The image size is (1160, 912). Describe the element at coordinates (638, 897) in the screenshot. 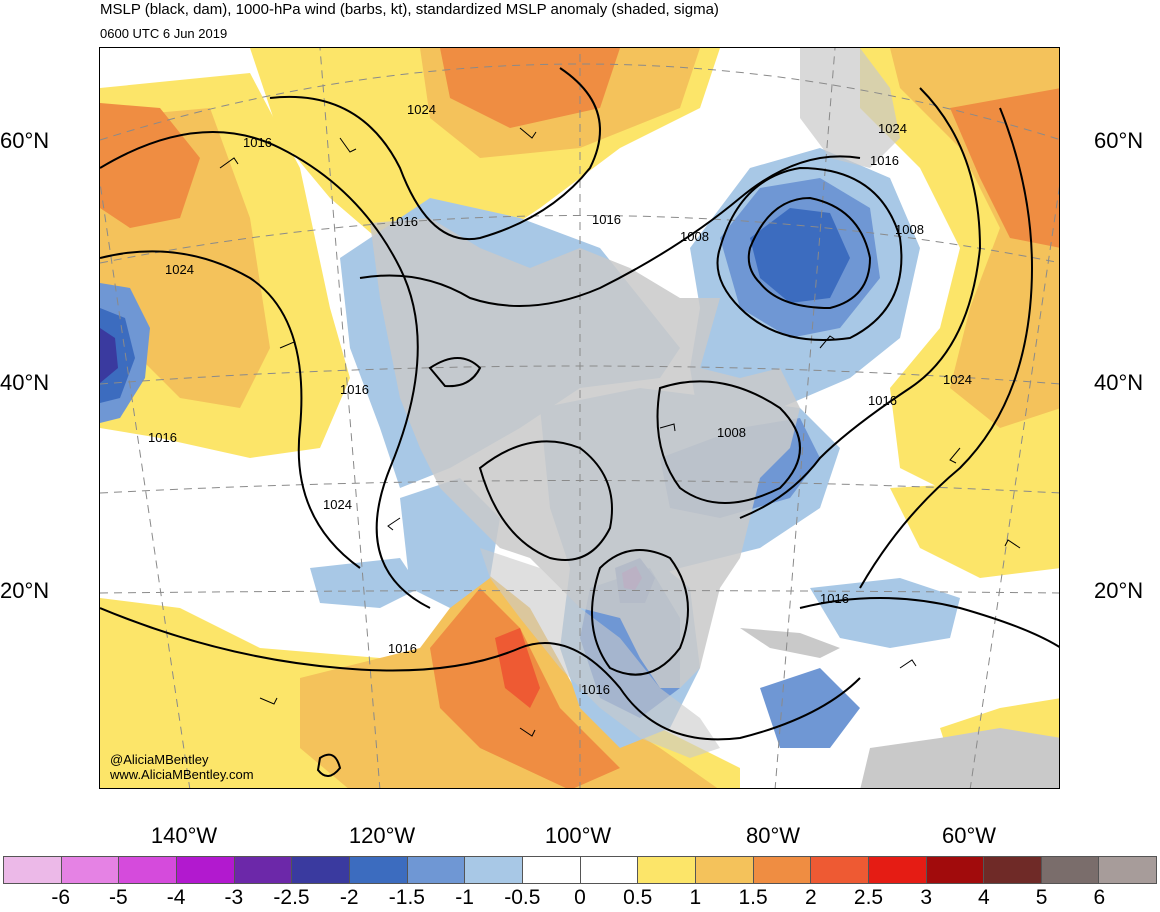

I see `colorbar-tick-label: 0.5` at that location.